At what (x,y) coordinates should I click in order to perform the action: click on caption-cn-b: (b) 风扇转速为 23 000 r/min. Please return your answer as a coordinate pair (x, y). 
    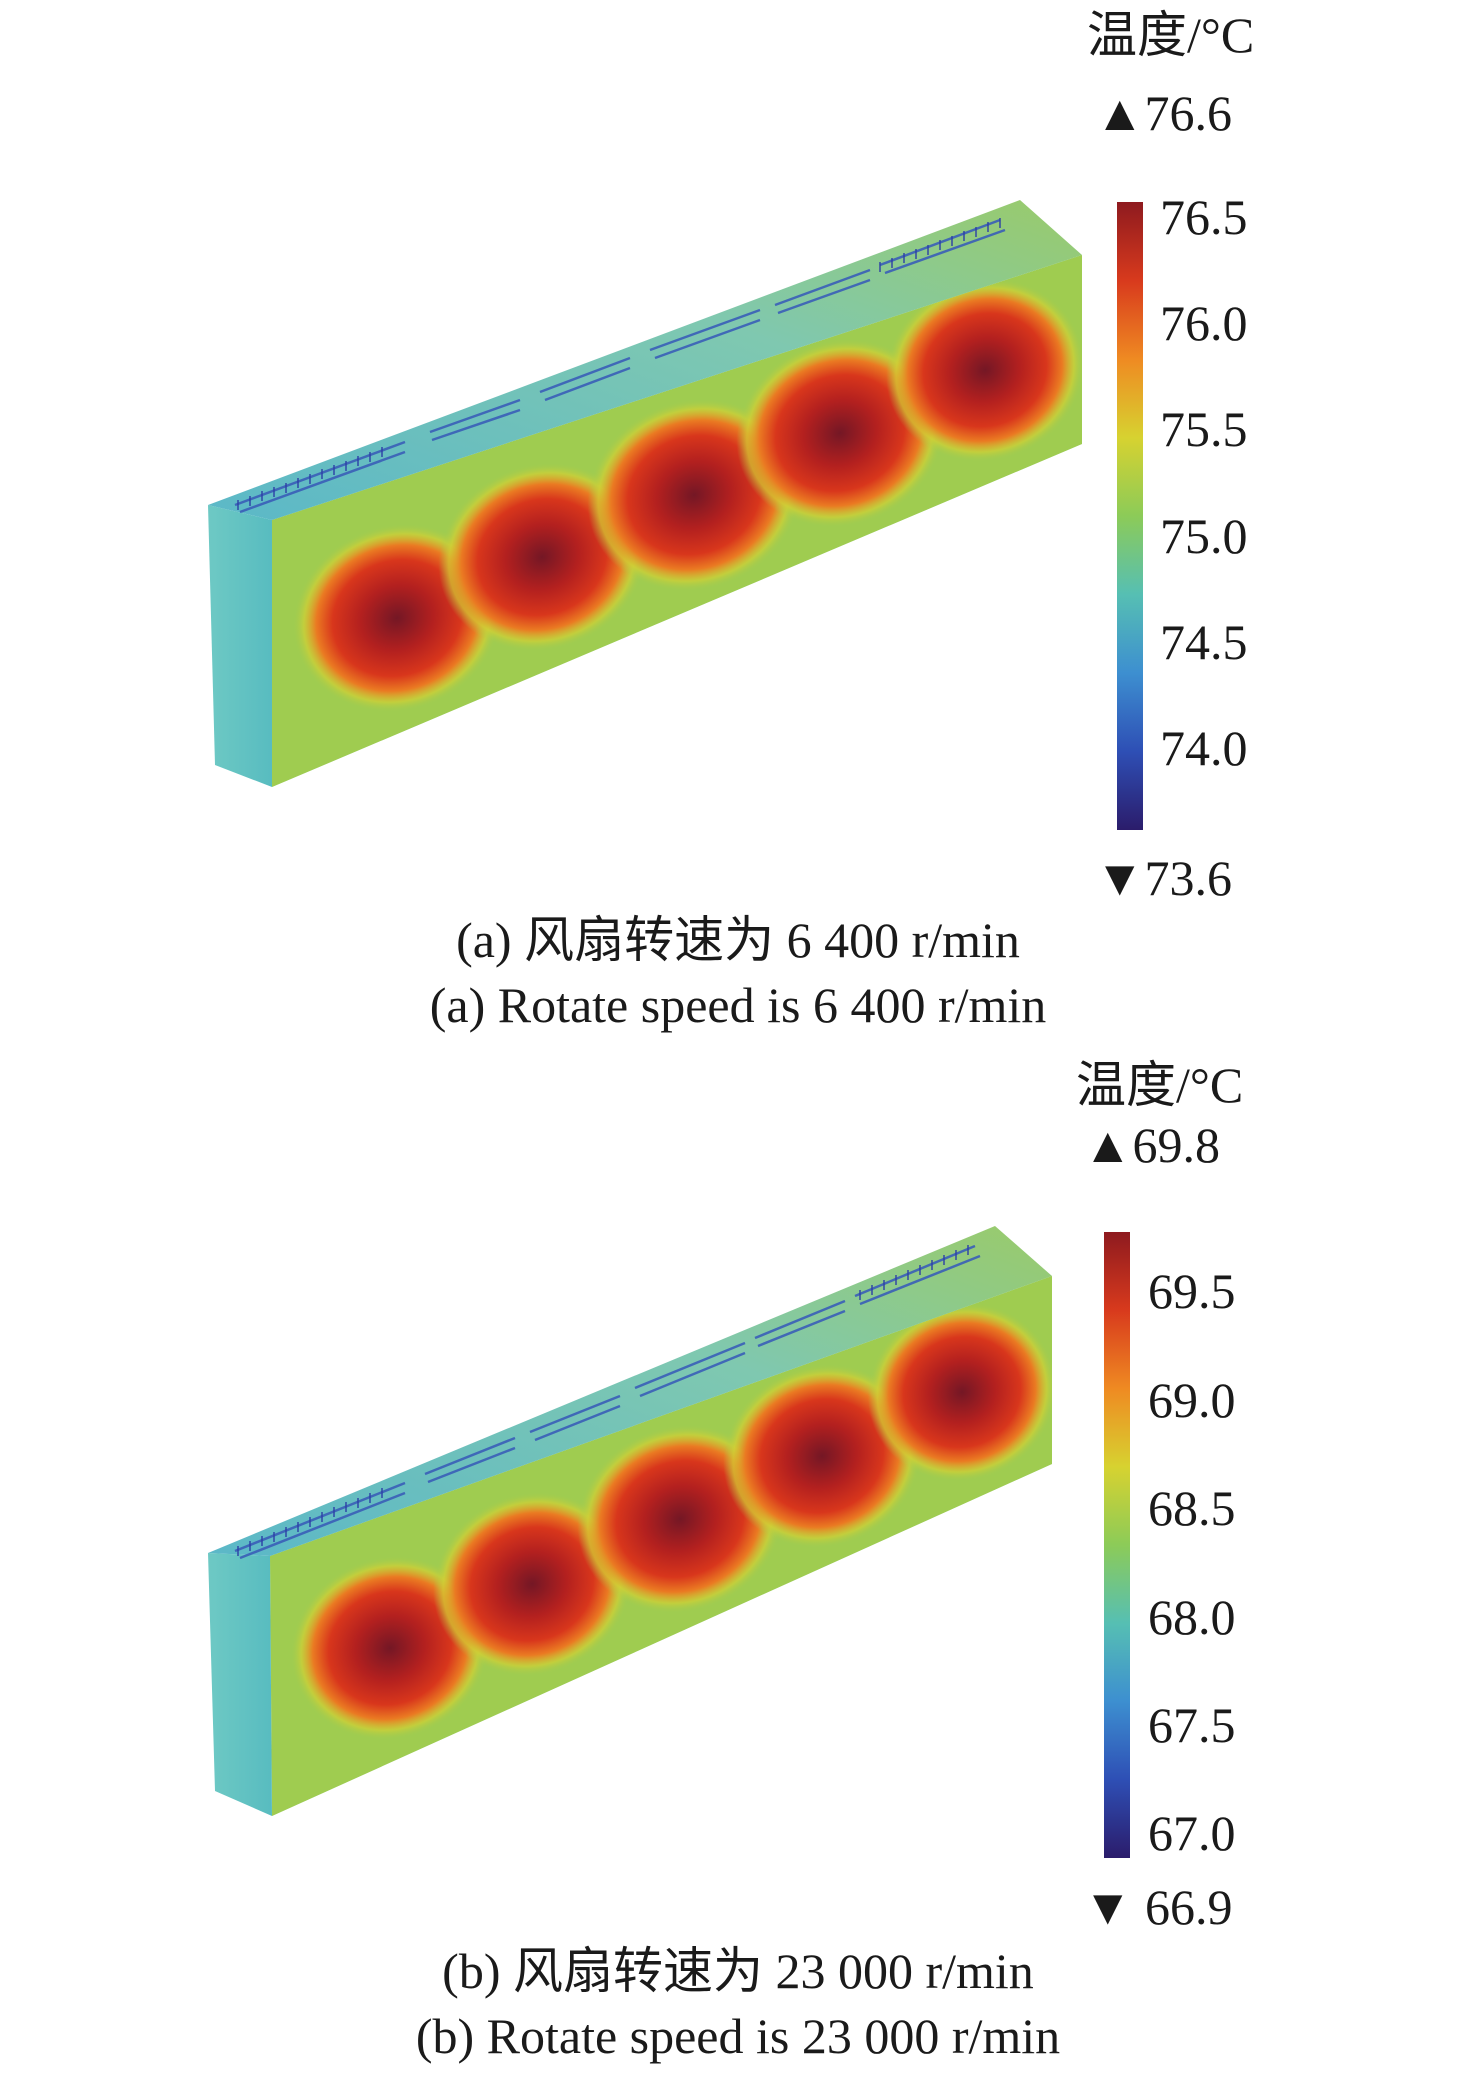
    Looking at the image, I should click on (738, 1971).